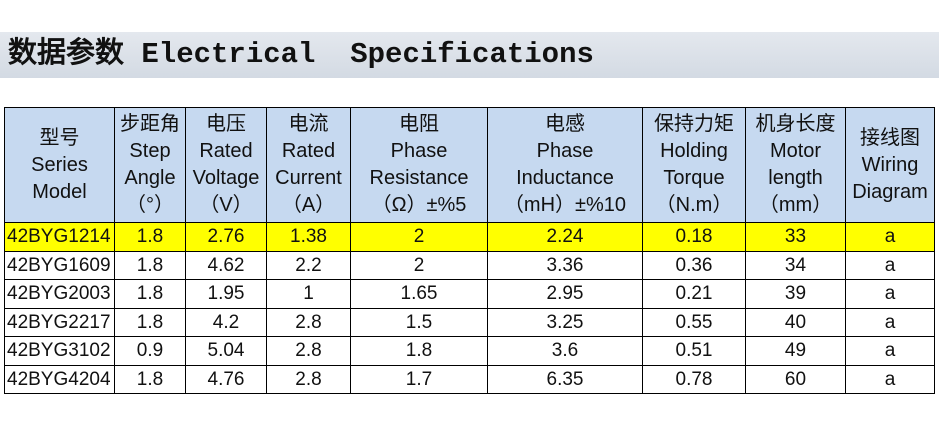  Describe the element at coordinates (795, 265) in the screenshot. I see `data-cell: 34` at that location.